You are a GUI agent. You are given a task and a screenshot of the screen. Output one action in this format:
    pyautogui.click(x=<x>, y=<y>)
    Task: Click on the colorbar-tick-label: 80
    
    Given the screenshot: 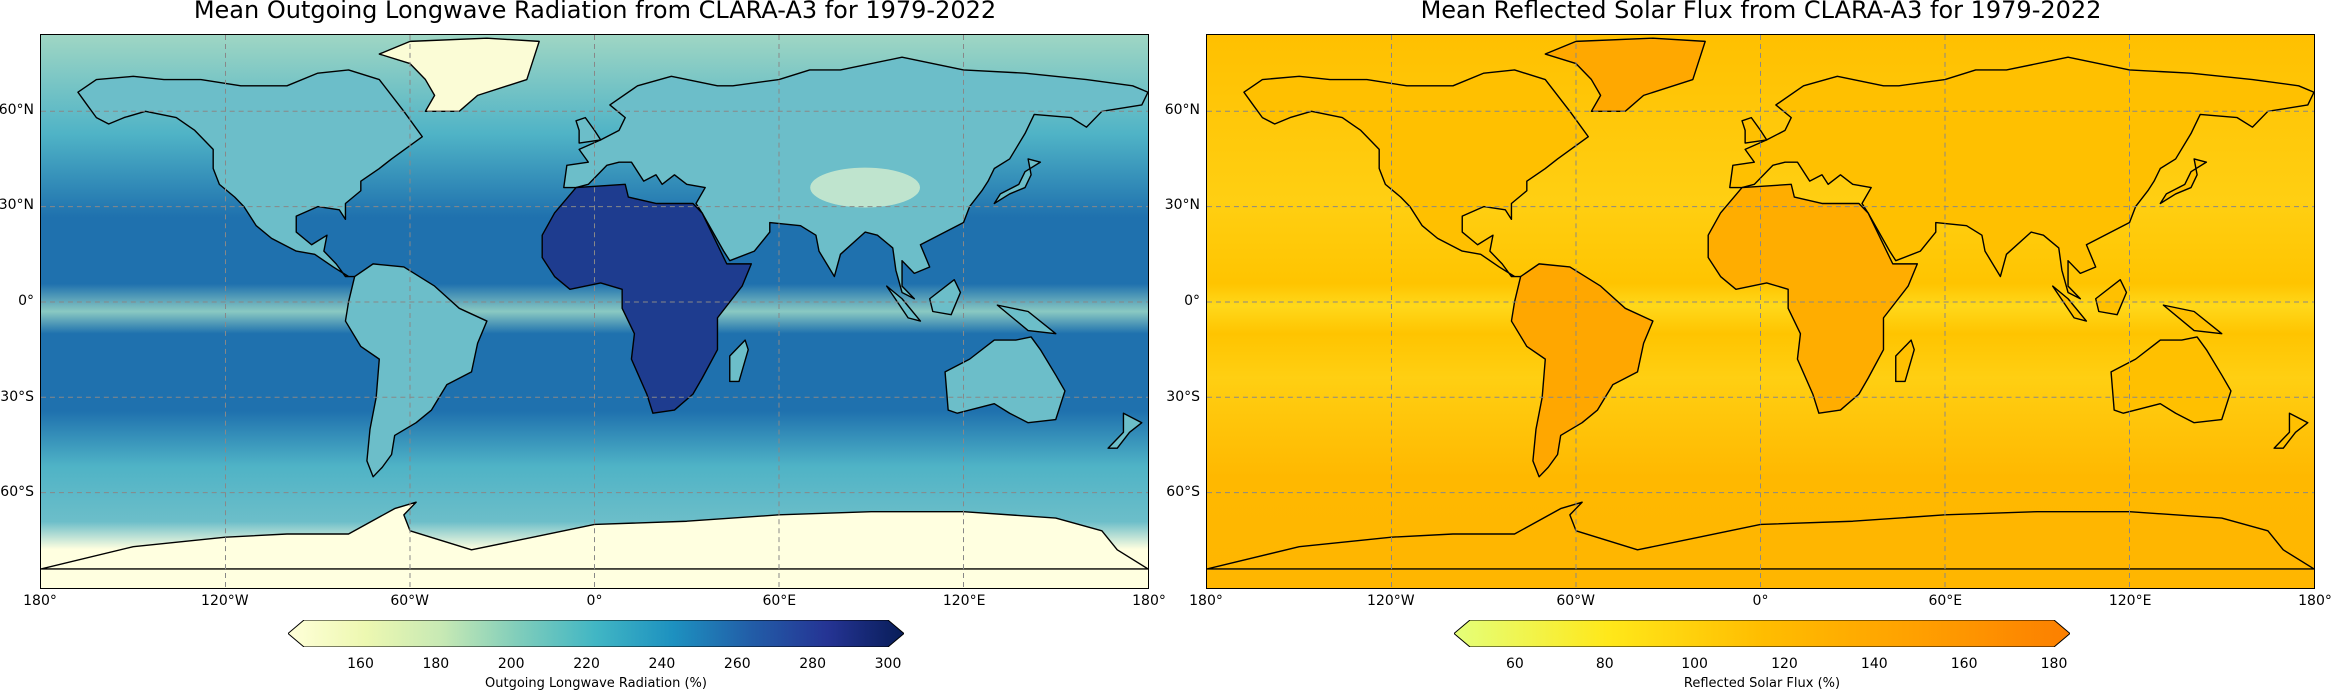 What is the action you would take?
    pyautogui.click(x=1604, y=664)
    